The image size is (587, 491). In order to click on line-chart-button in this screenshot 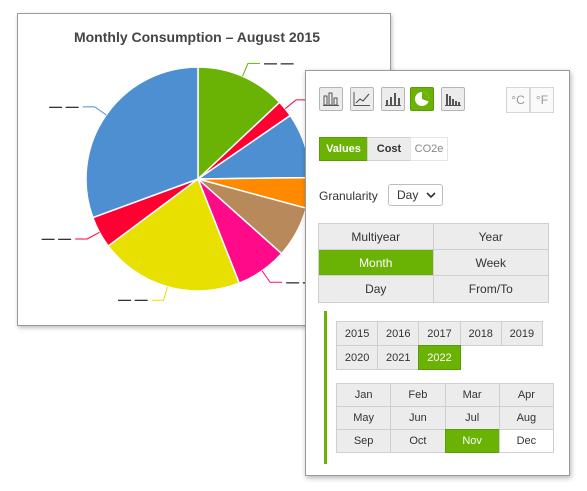, I will do `click(362, 99)`.